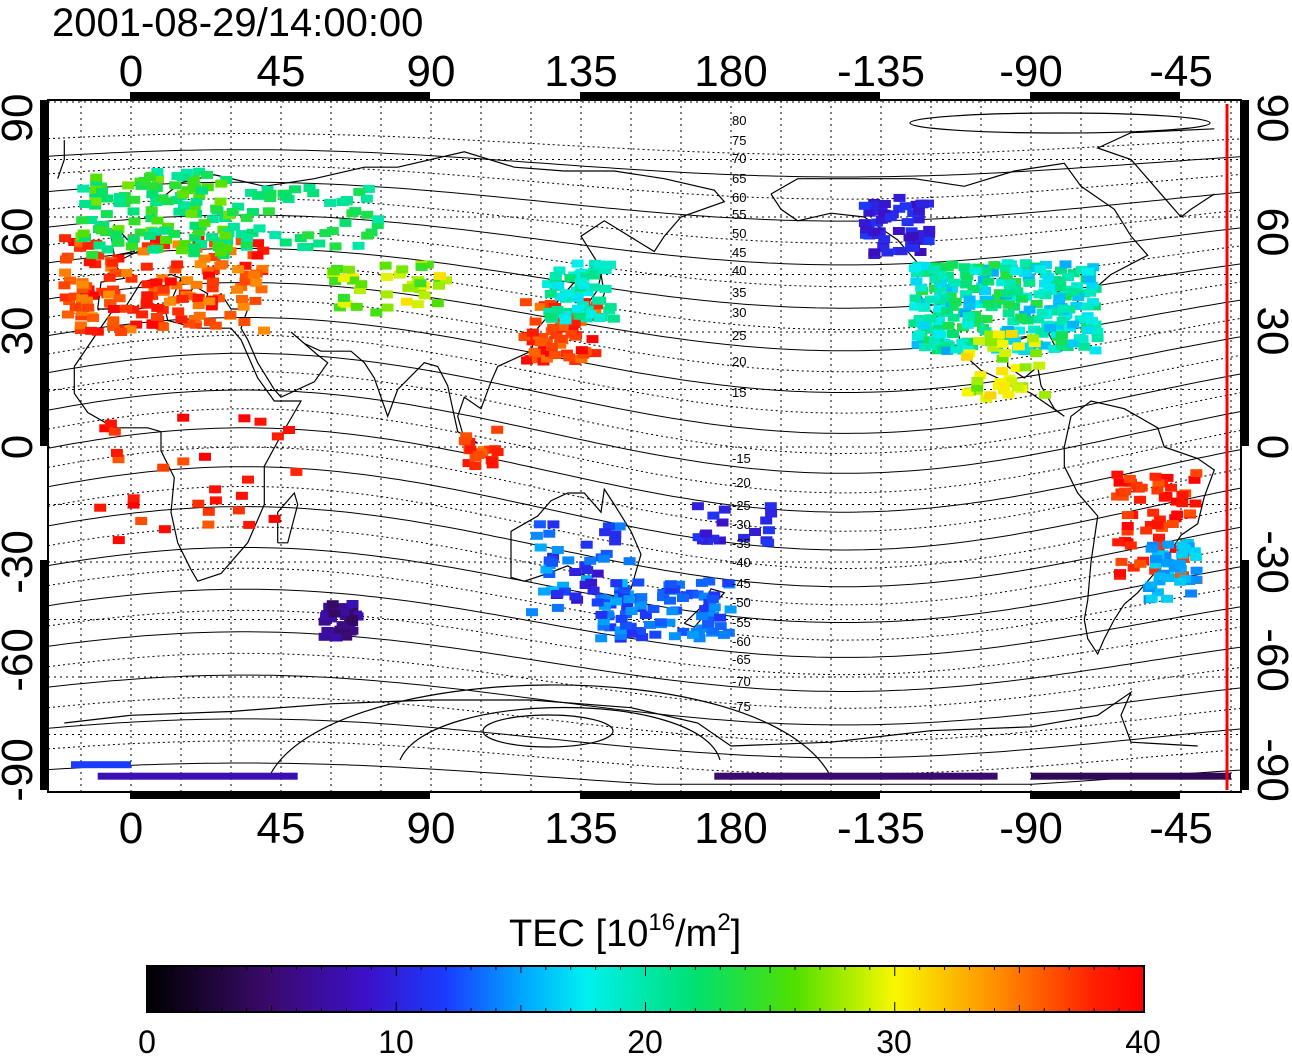 This screenshot has width=1292, height=1057. I want to click on lon-tick-label: -45, so click(1181, 828).